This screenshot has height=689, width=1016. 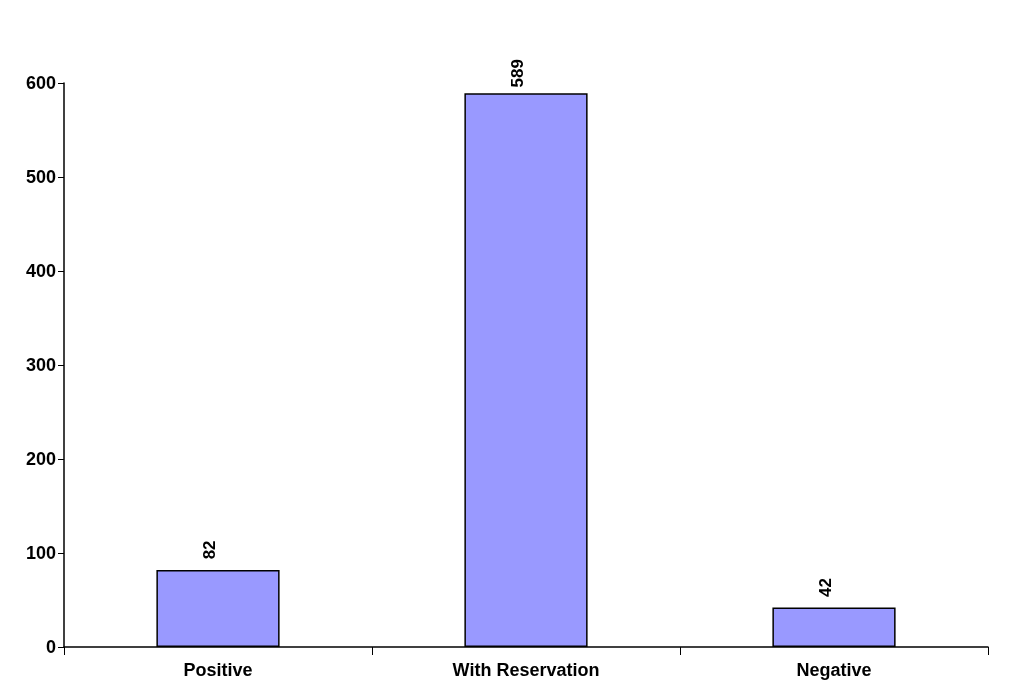 I want to click on y-tick-label: 500, so click(x=40, y=177).